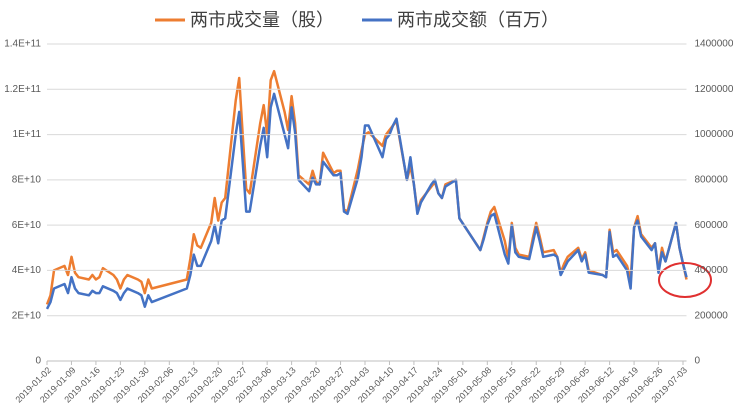  I want to click on highlight-circle, so click(685, 280).